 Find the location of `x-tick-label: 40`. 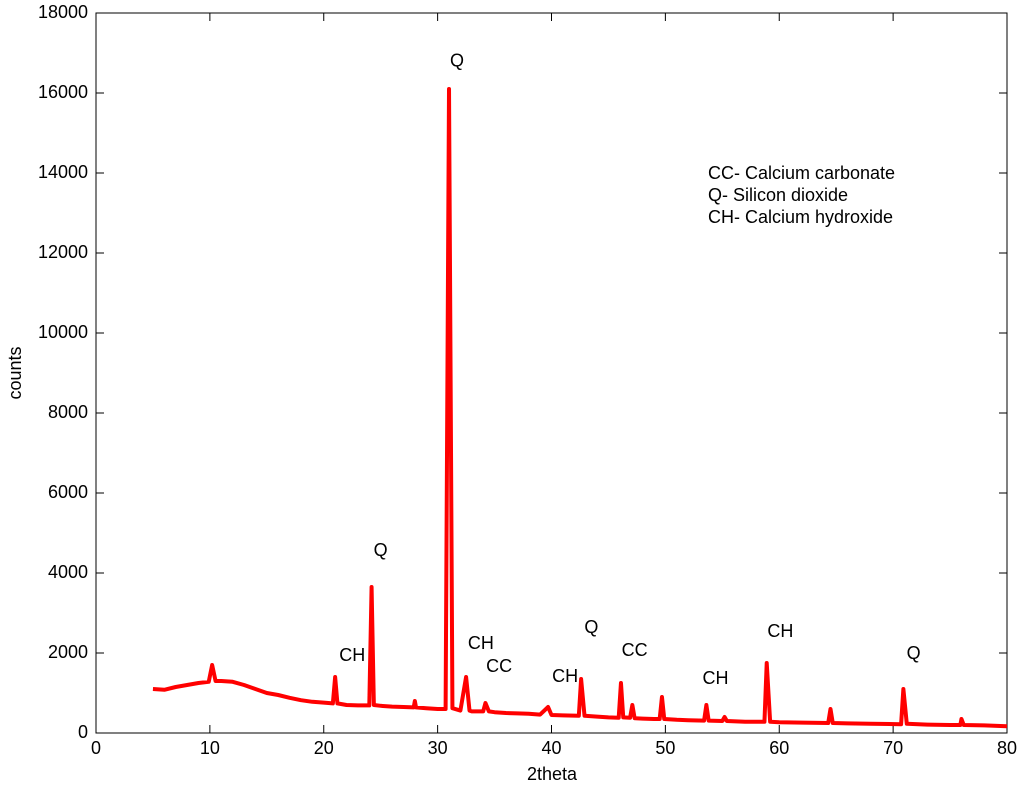

x-tick-label: 40 is located at coordinates (551, 748).